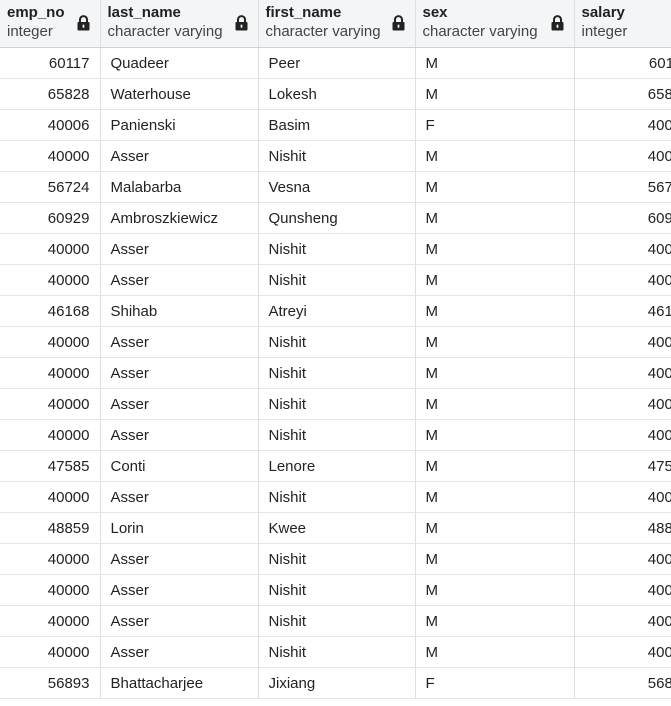 This screenshot has height=706, width=671. I want to click on column-header-last-name: last_name character varying, so click(179, 24).